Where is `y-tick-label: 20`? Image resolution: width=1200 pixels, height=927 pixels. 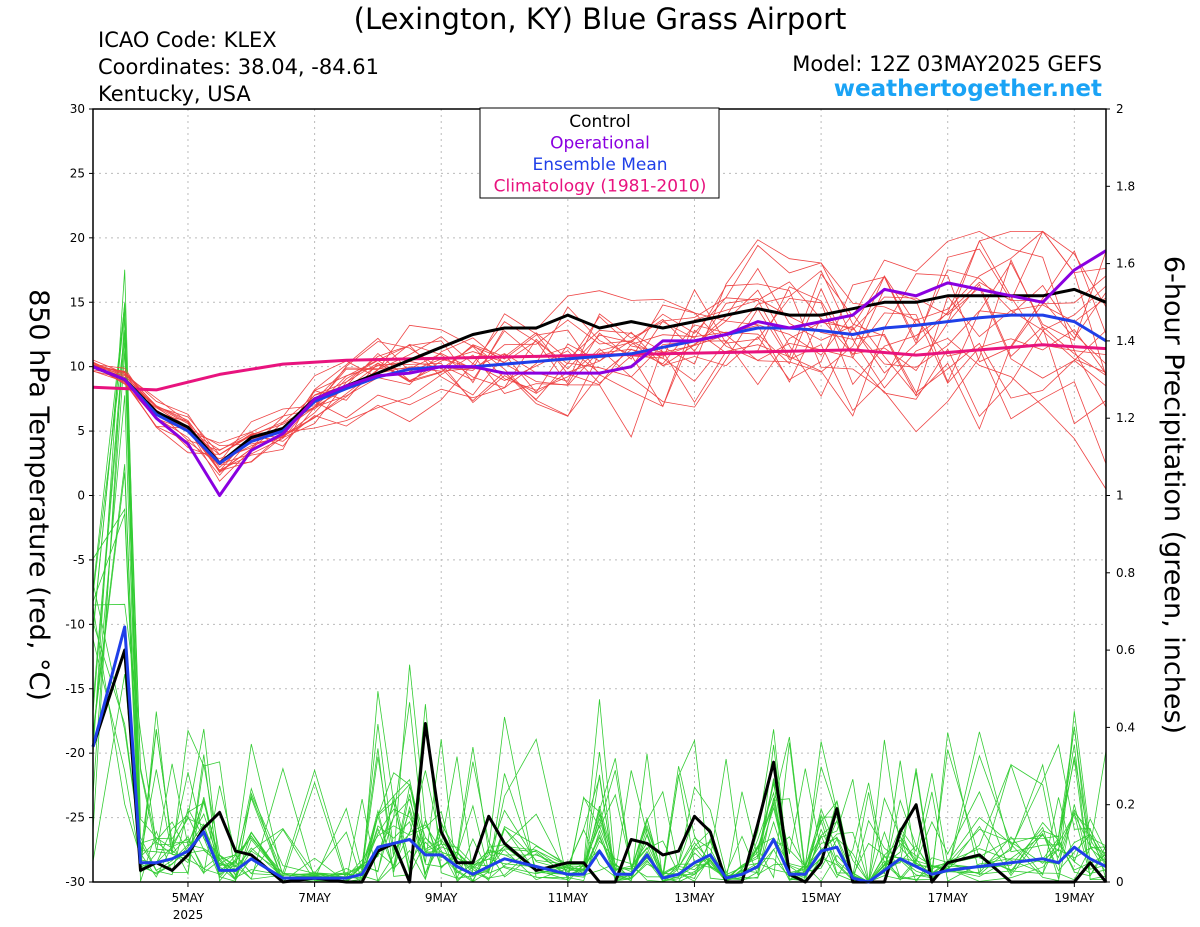 y-tick-label: 20 is located at coordinates (77, 238).